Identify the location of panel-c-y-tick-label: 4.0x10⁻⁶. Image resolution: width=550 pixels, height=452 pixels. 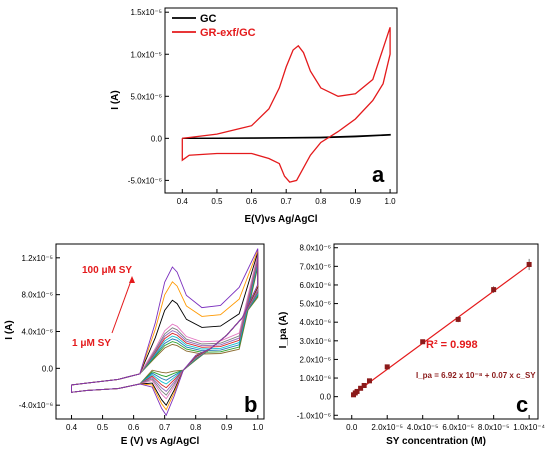
(315, 322).